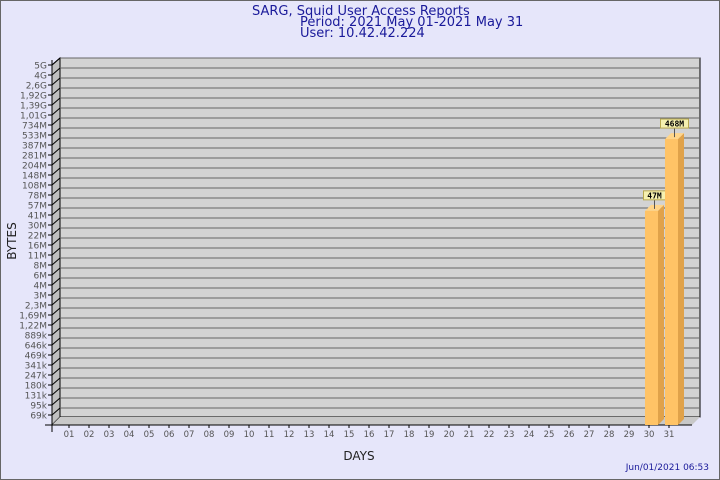  I want to click on plot-floor, so click(376, 421).